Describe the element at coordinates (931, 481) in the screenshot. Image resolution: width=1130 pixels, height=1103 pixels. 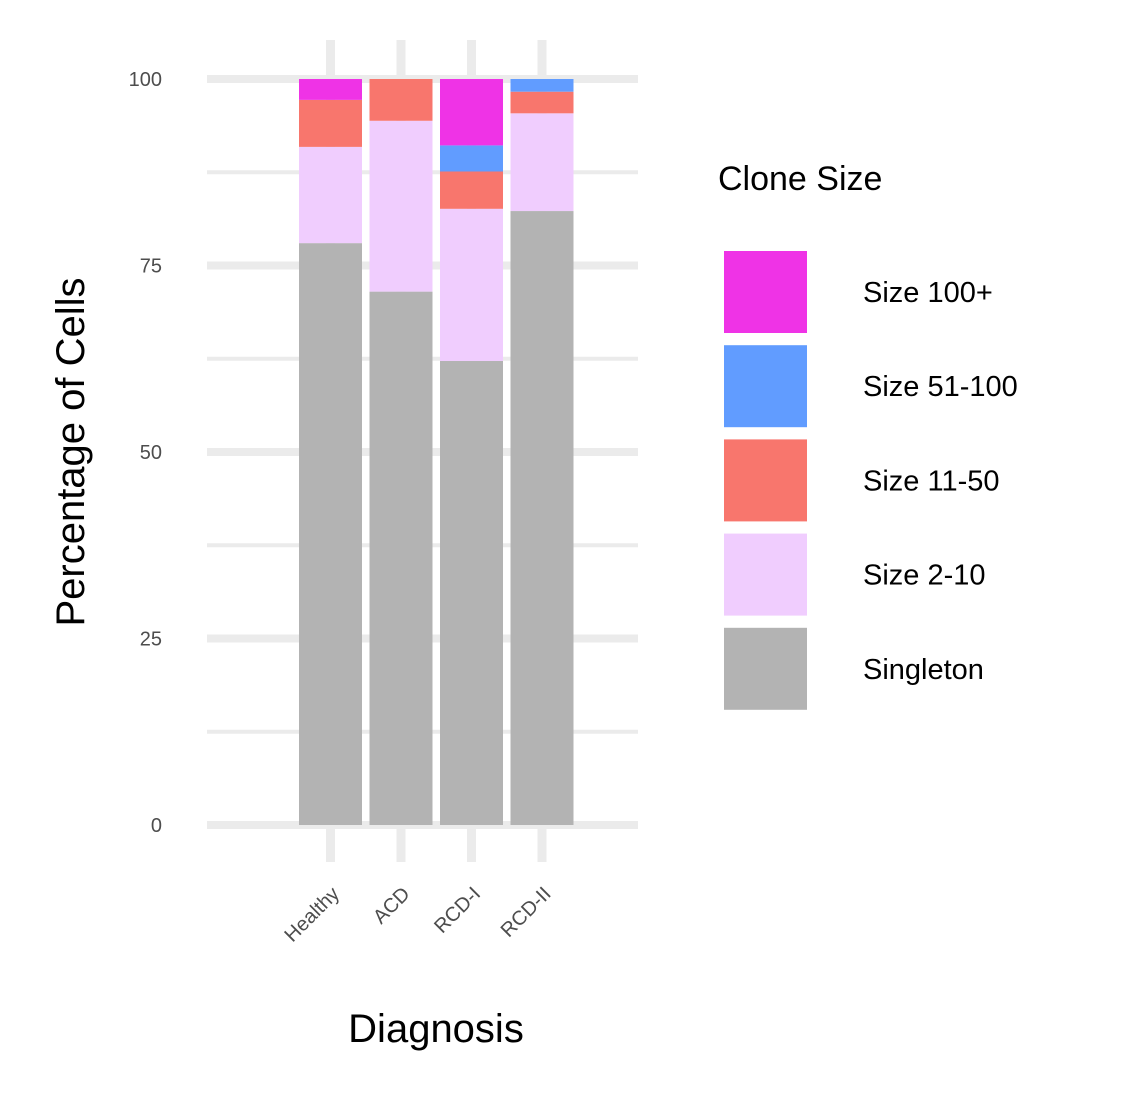
I see `legend-label: Size 11-50` at that location.